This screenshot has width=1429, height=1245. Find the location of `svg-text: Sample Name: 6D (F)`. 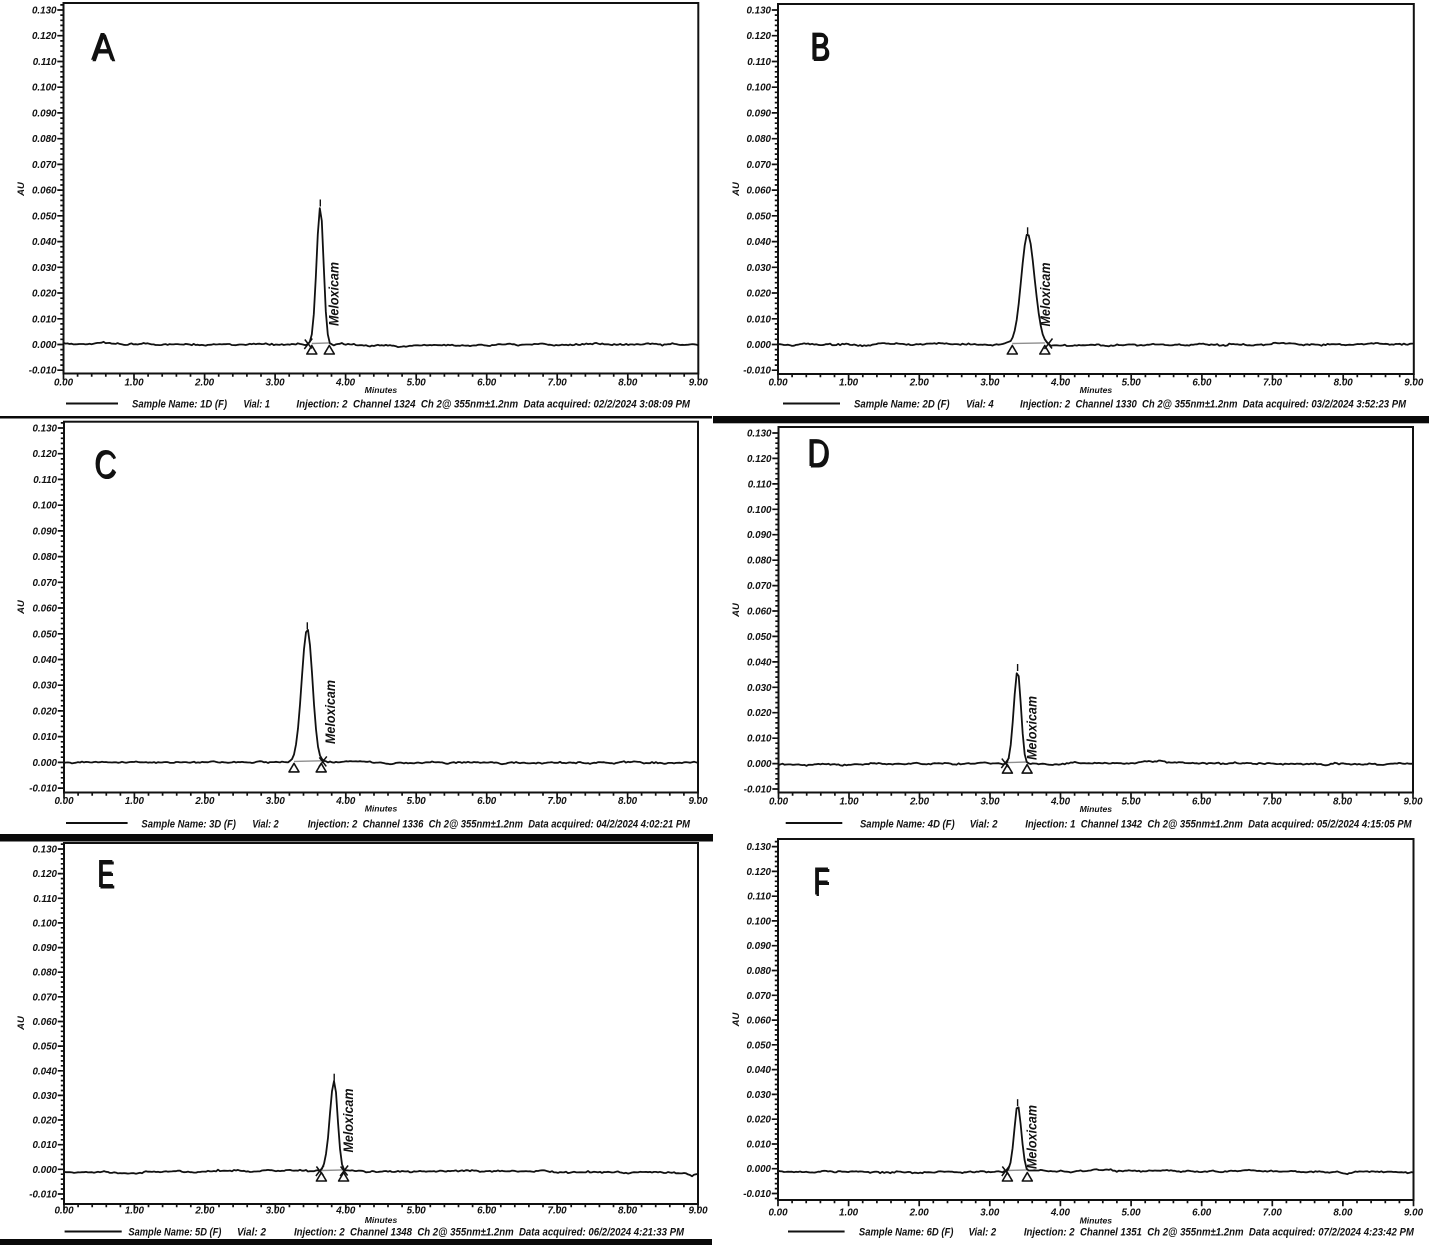

svg-text: Sample Name: 6D (F) is located at coordinates (906, 1233).